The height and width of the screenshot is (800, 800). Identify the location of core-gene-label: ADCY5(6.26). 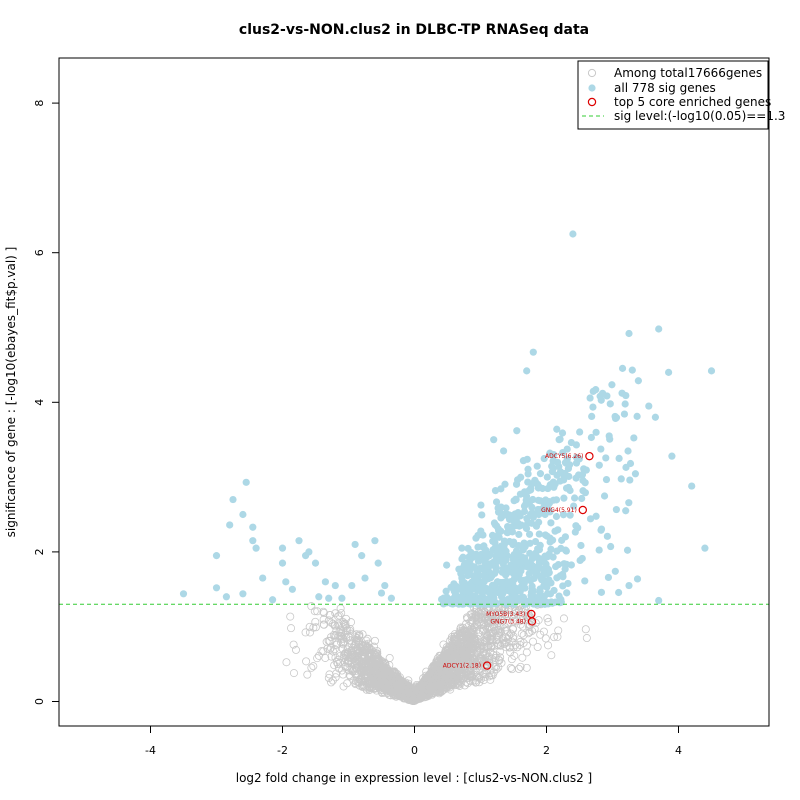
(564, 456).